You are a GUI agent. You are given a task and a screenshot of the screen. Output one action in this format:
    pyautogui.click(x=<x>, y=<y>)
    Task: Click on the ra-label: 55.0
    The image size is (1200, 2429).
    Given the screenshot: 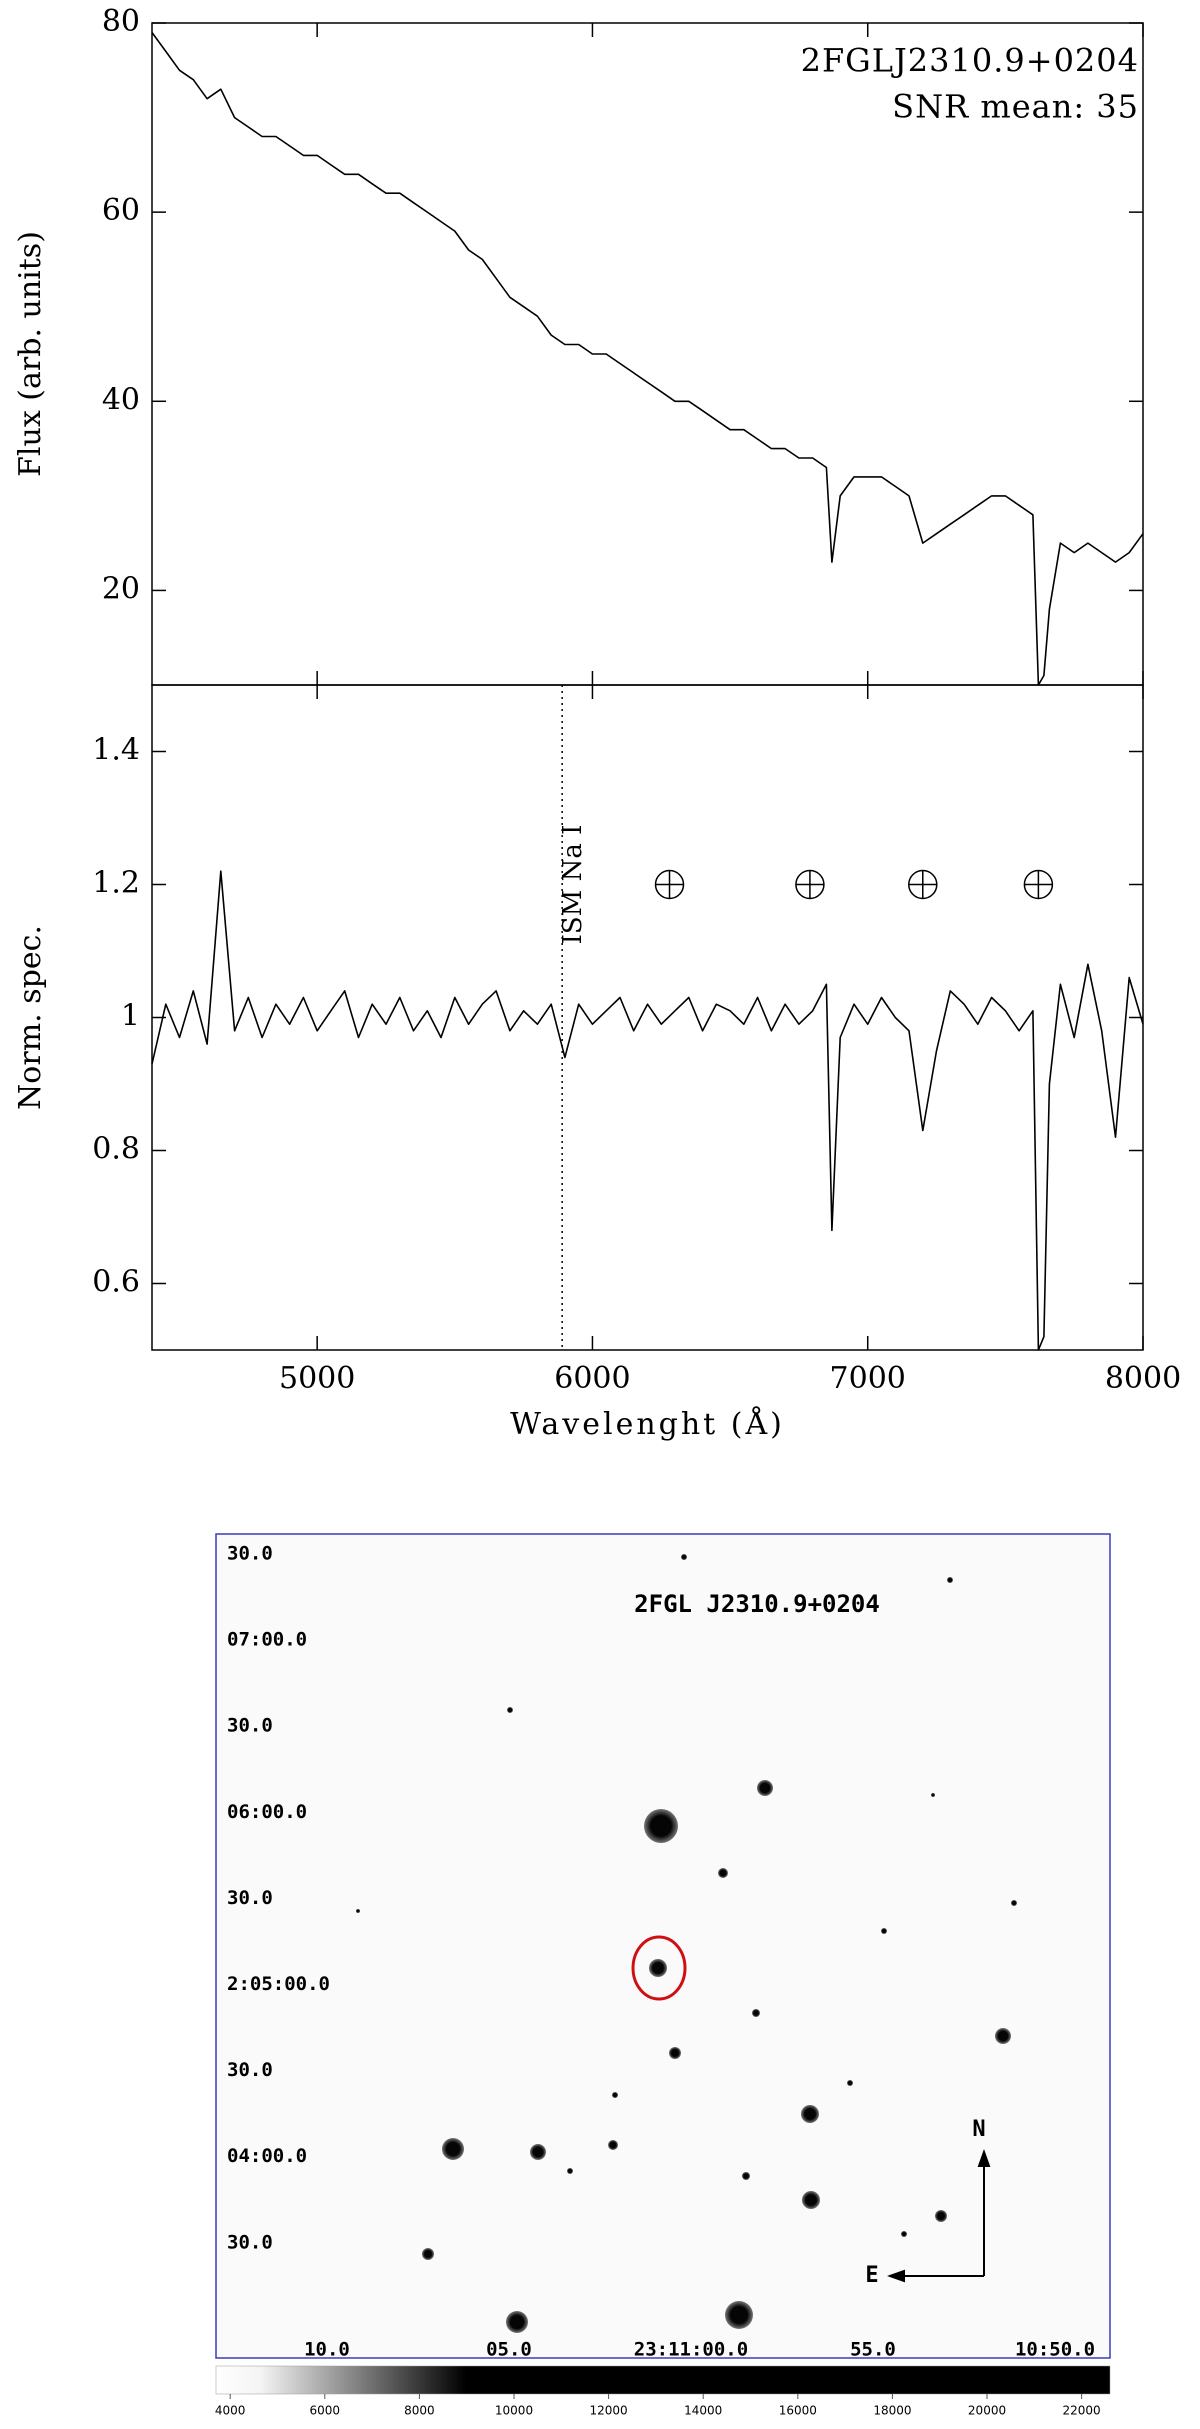 What is the action you would take?
    pyautogui.click(x=873, y=2350)
    